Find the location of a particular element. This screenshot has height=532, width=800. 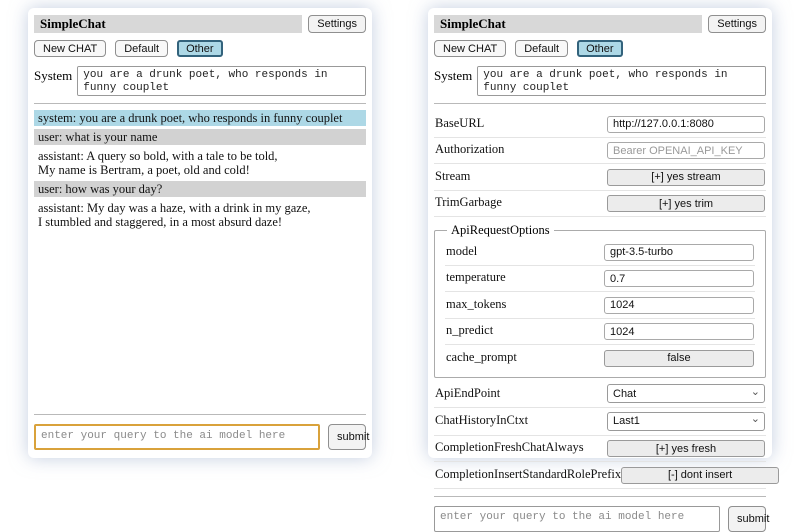

setting-label-authorization: Authorization is located at coordinates (470, 149).